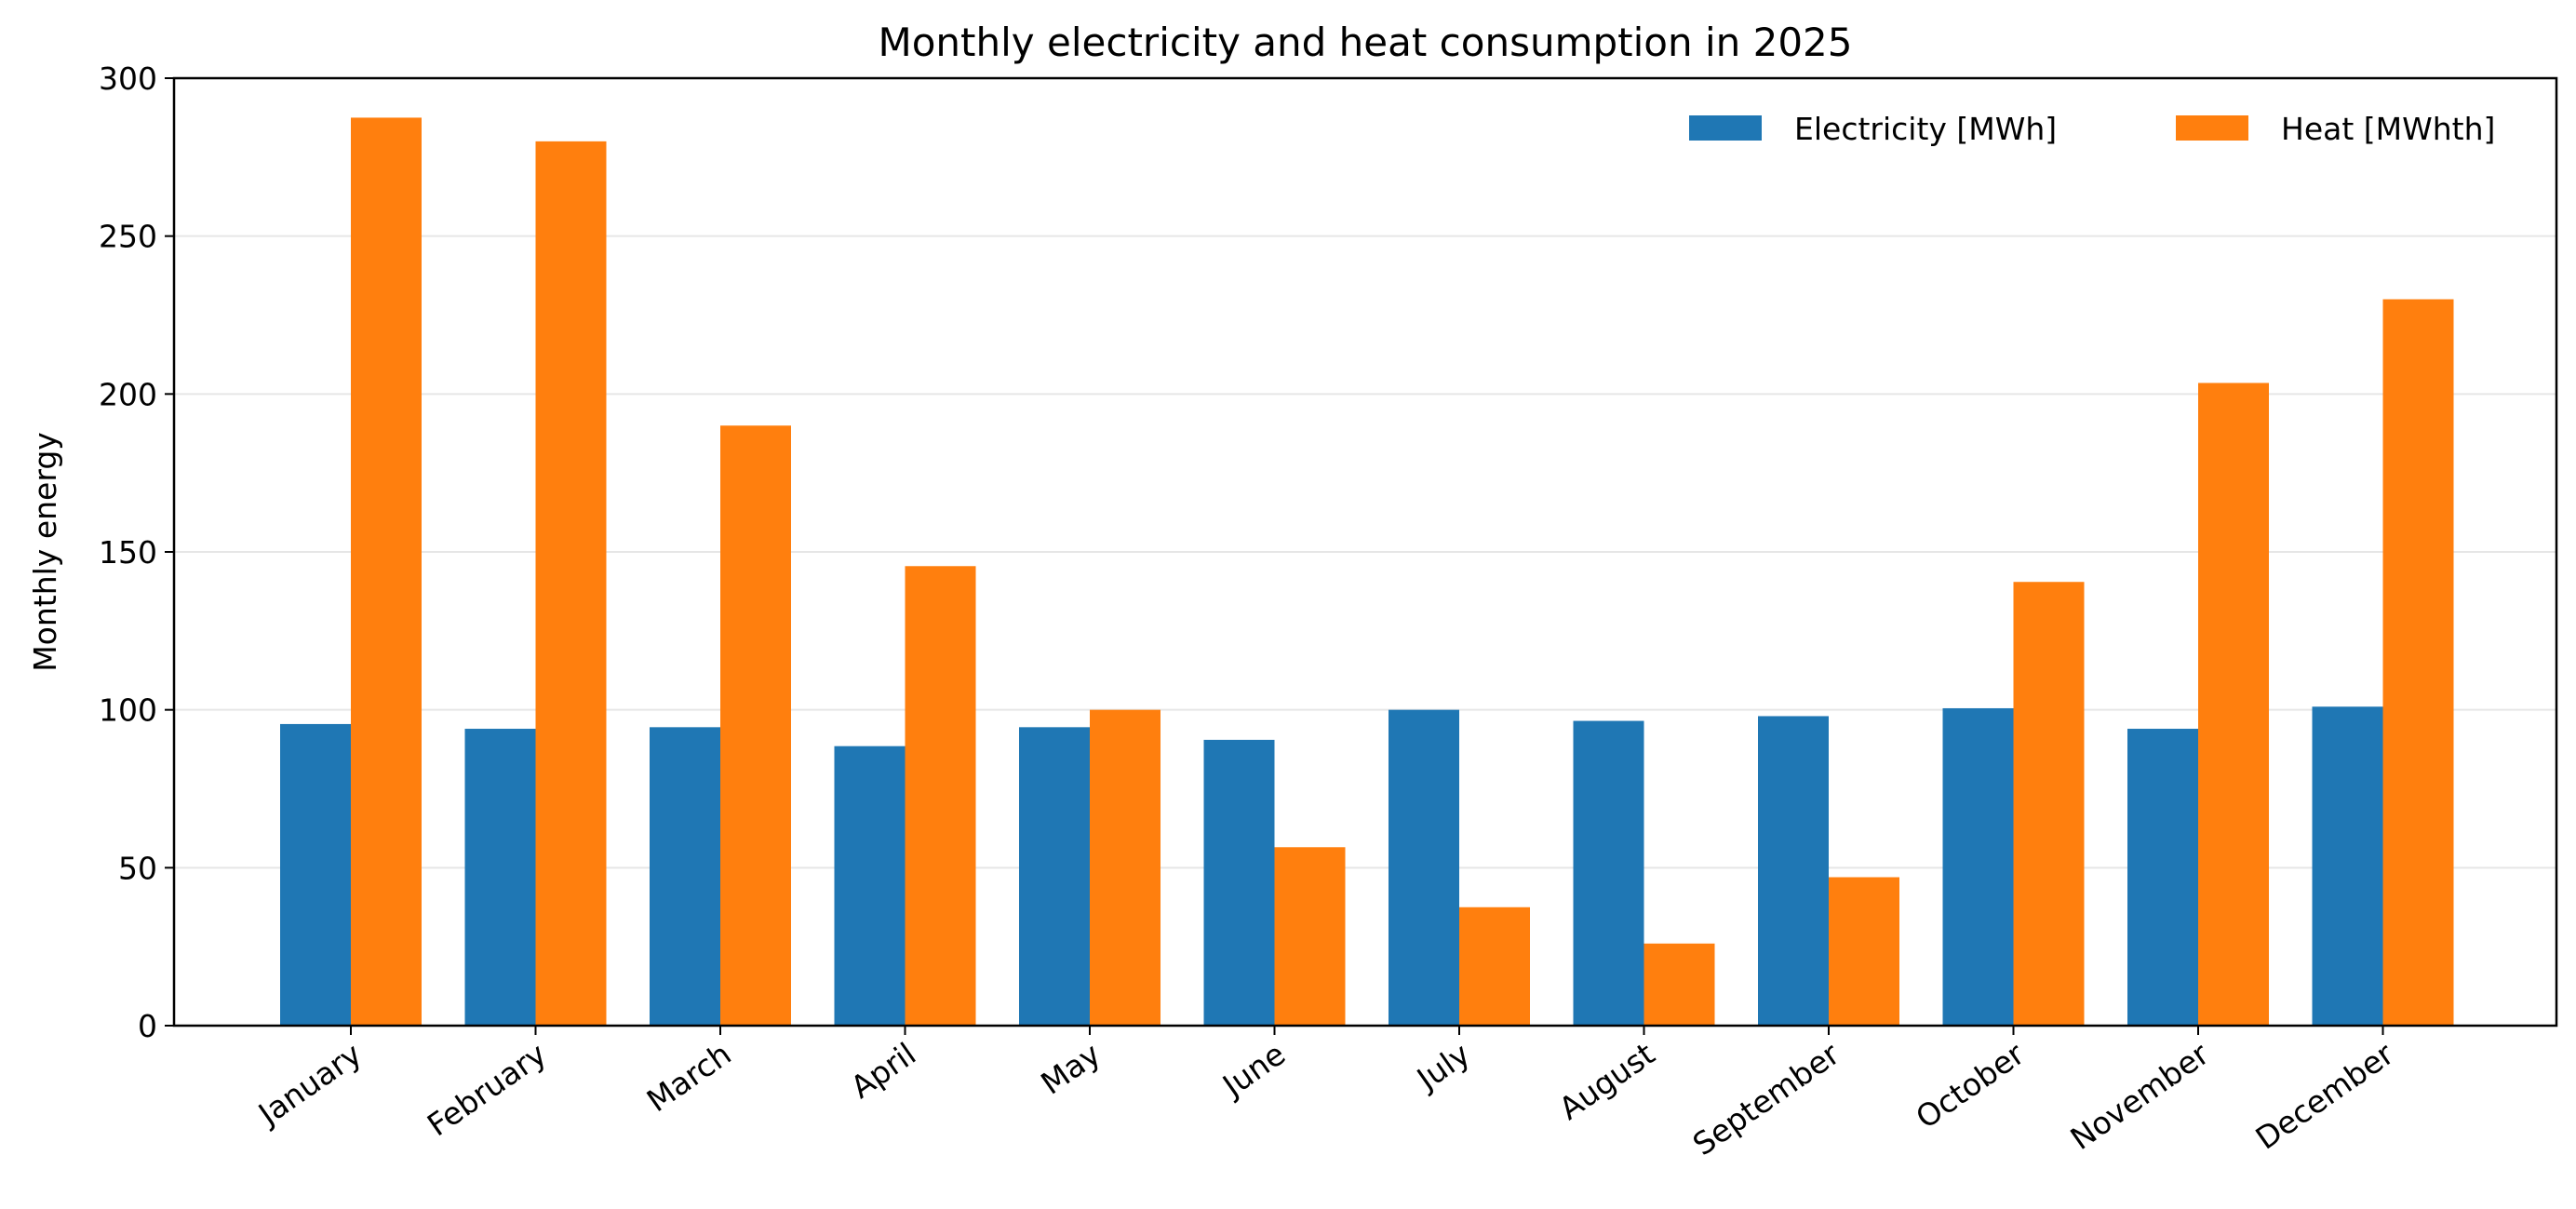  Describe the element at coordinates (1766, 1098) in the screenshot. I see `x-tick-label: September` at that location.